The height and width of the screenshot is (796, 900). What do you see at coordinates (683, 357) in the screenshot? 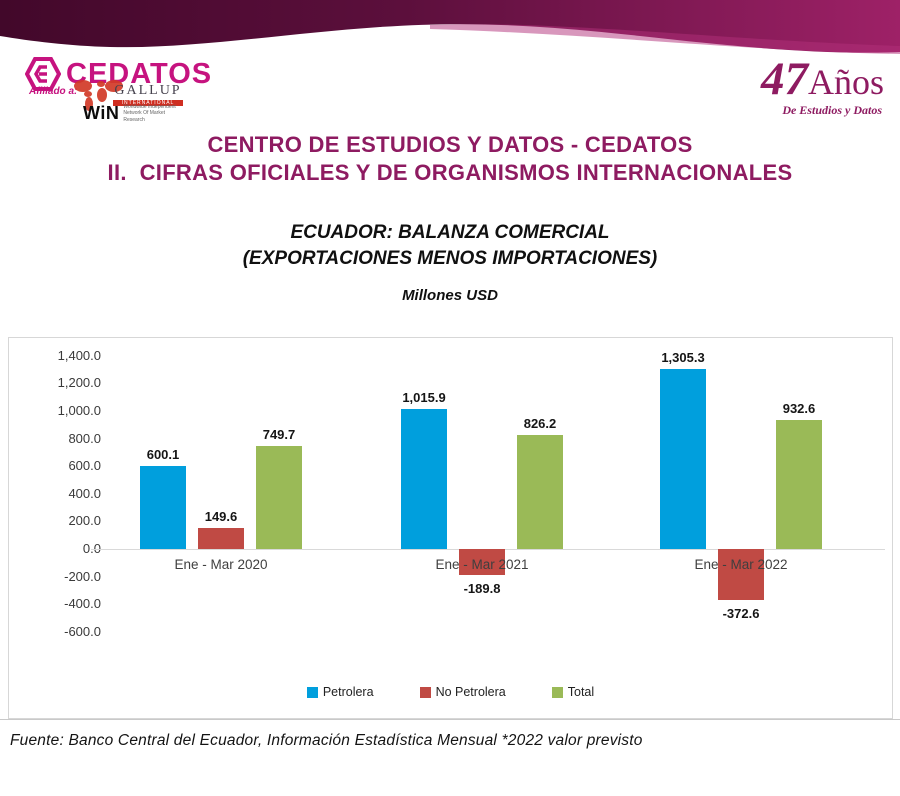
I see `bar-value-label: 1,305.3` at bounding box center [683, 357].